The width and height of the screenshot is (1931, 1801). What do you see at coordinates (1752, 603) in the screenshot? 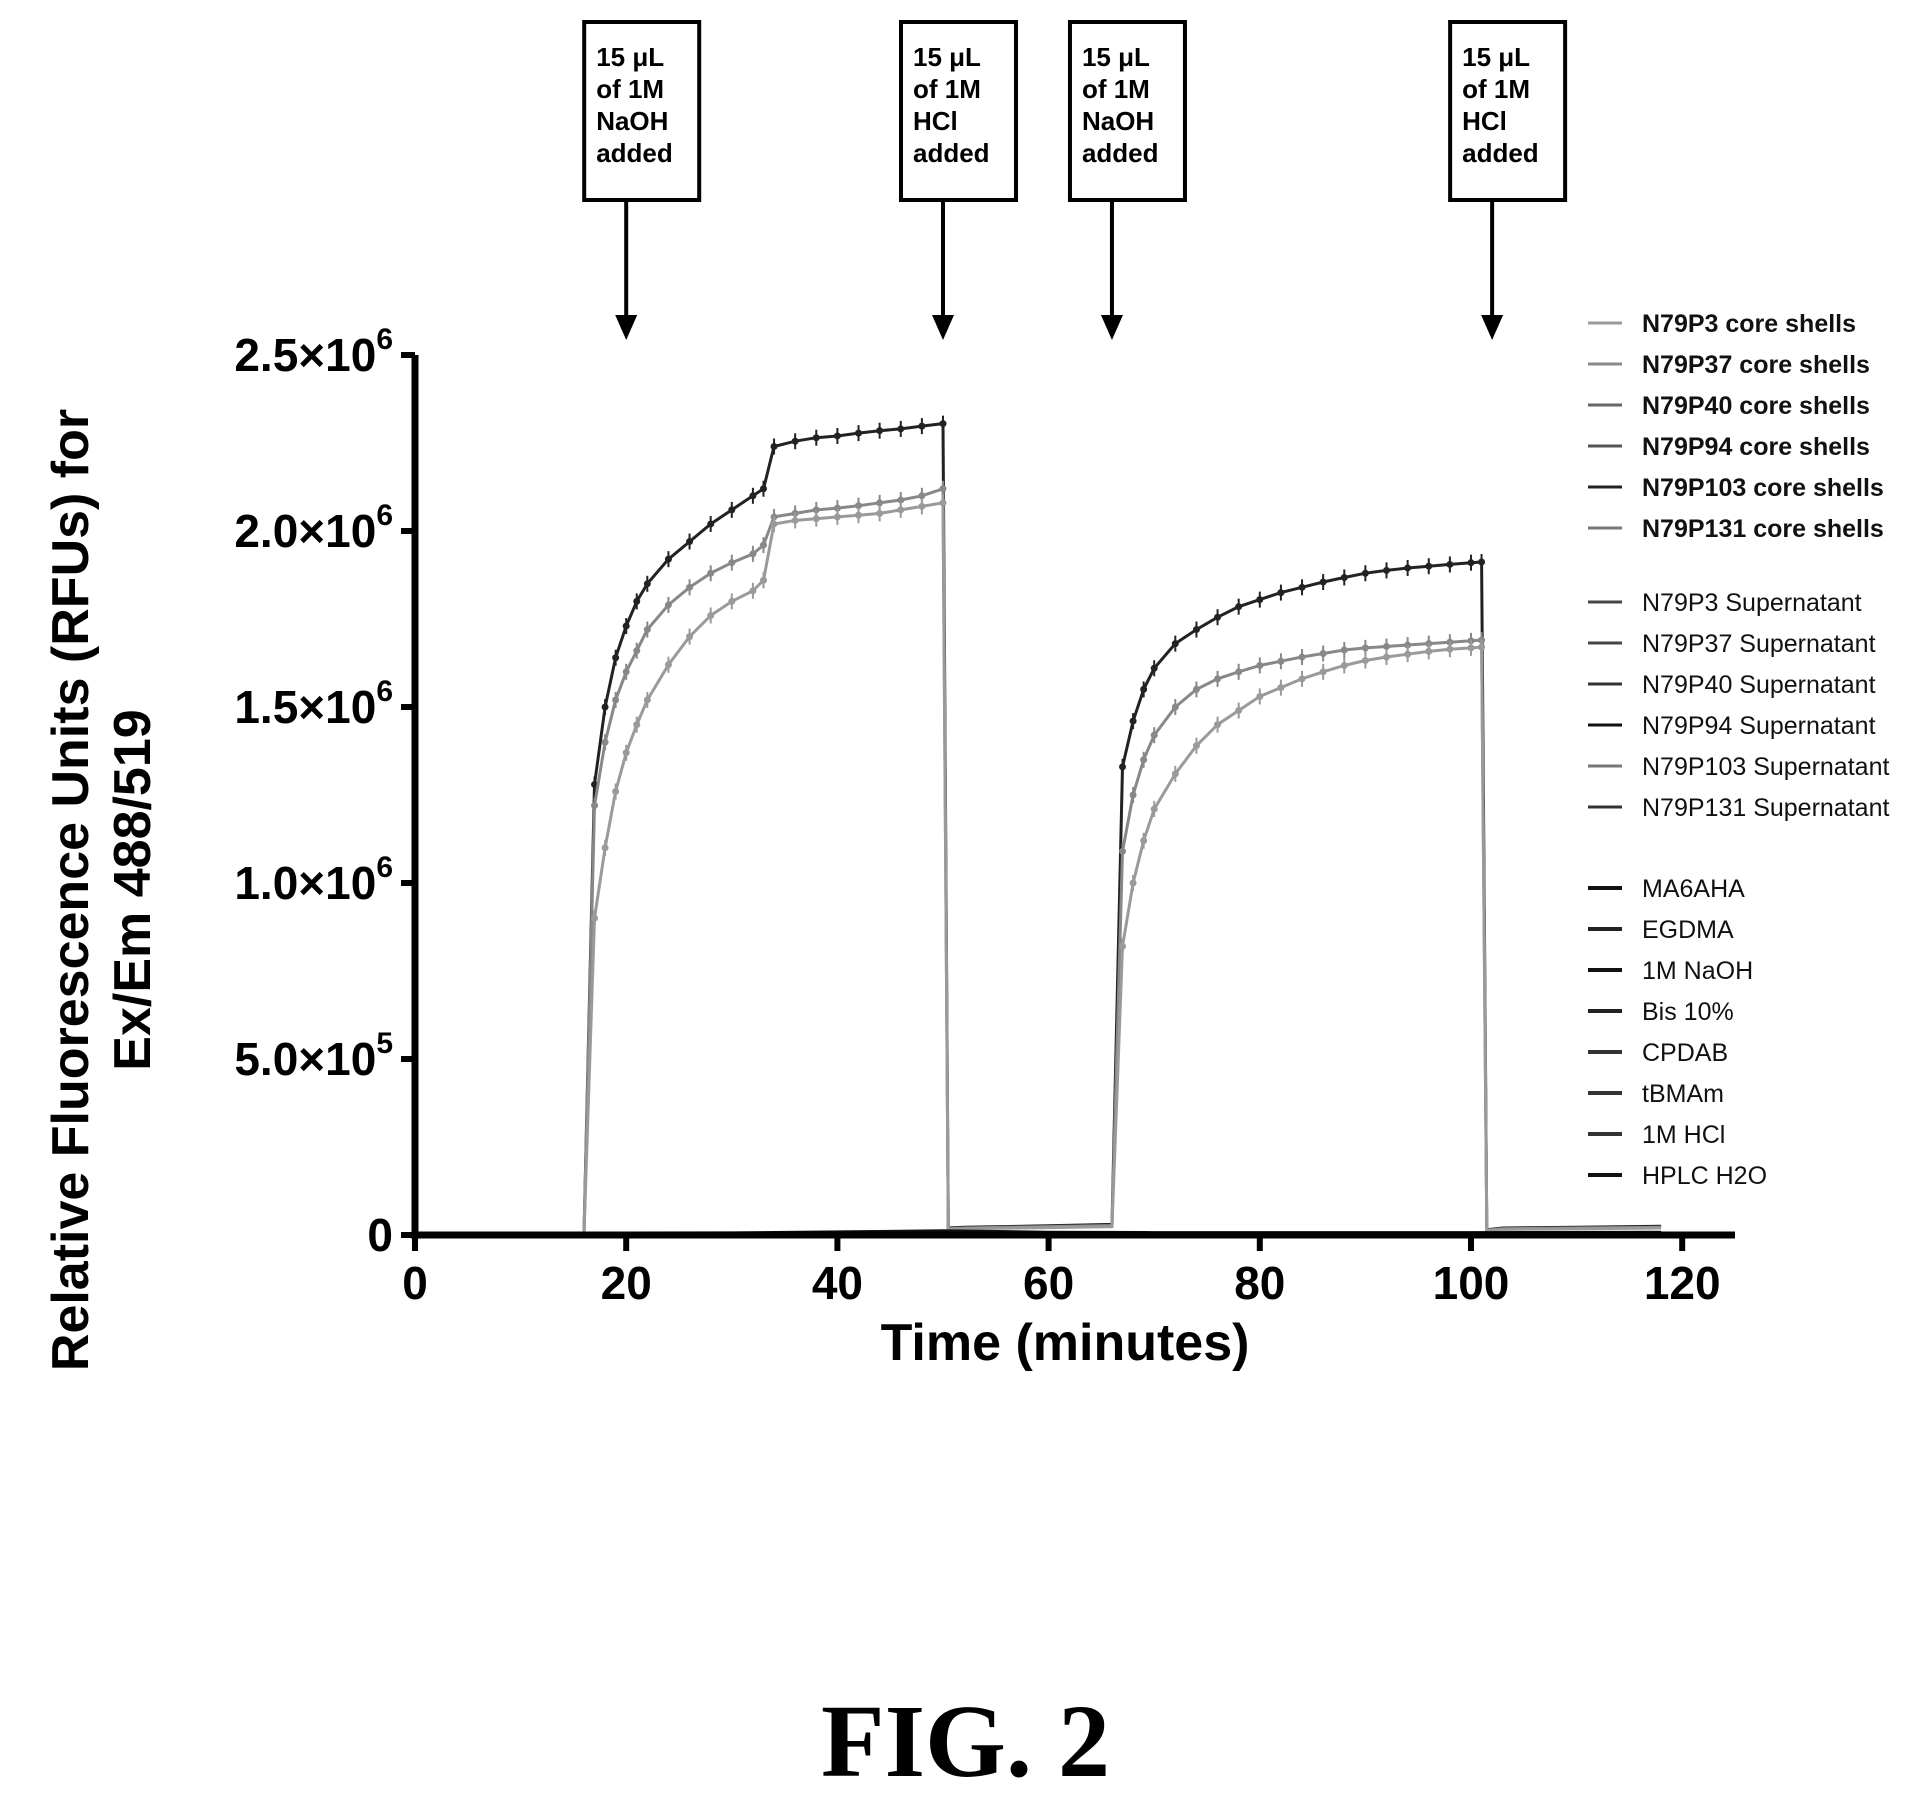
I see `legend-label: N79P3 Supernatant` at bounding box center [1752, 603].